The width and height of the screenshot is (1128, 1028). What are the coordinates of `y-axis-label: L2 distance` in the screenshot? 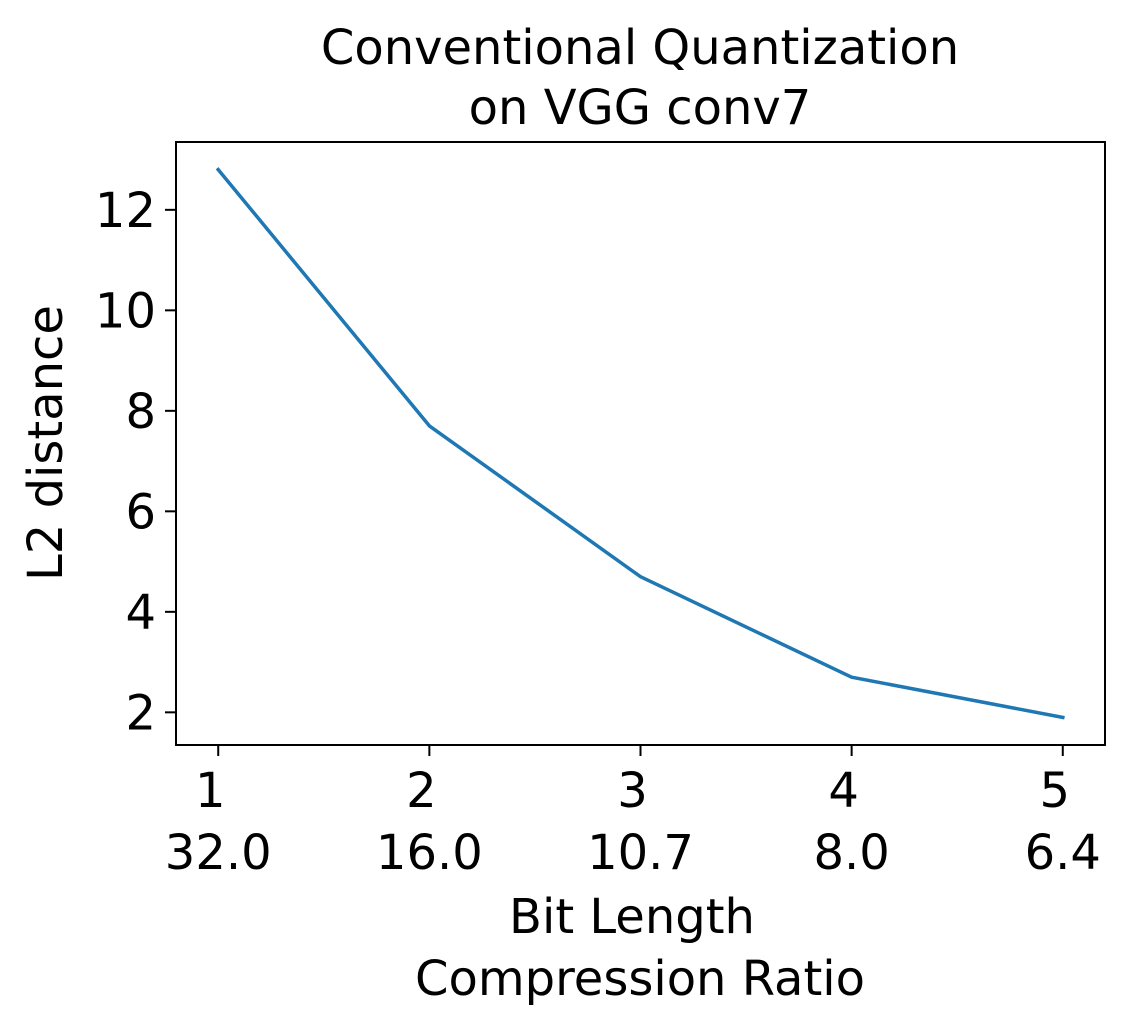 It's located at (46, 443).